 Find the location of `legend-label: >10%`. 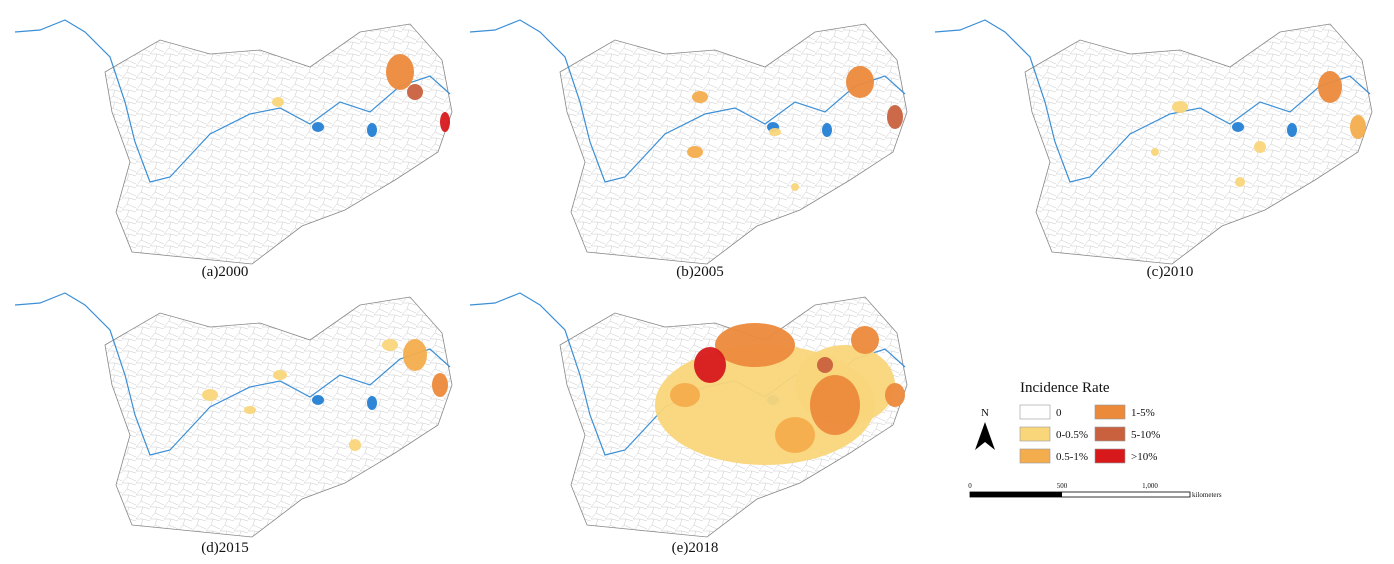

legend-label: >10% is located at coordinates (1144, 457).